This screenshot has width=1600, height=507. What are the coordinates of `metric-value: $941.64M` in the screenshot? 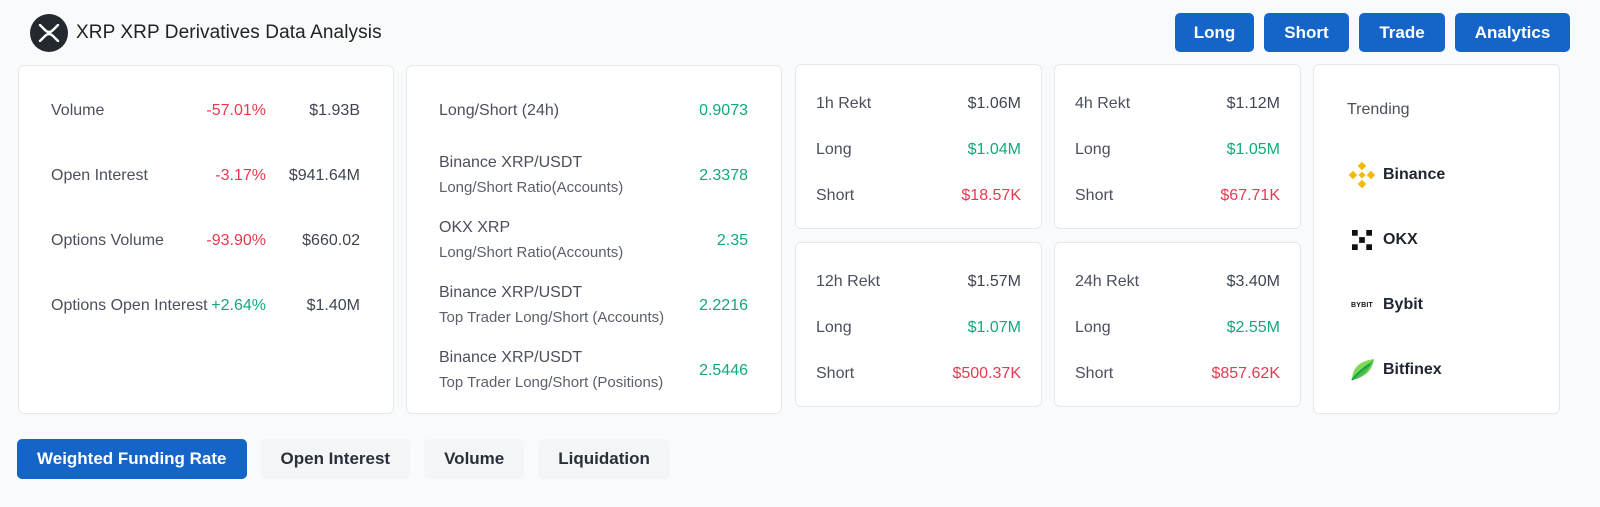 It's located at (324, 175).